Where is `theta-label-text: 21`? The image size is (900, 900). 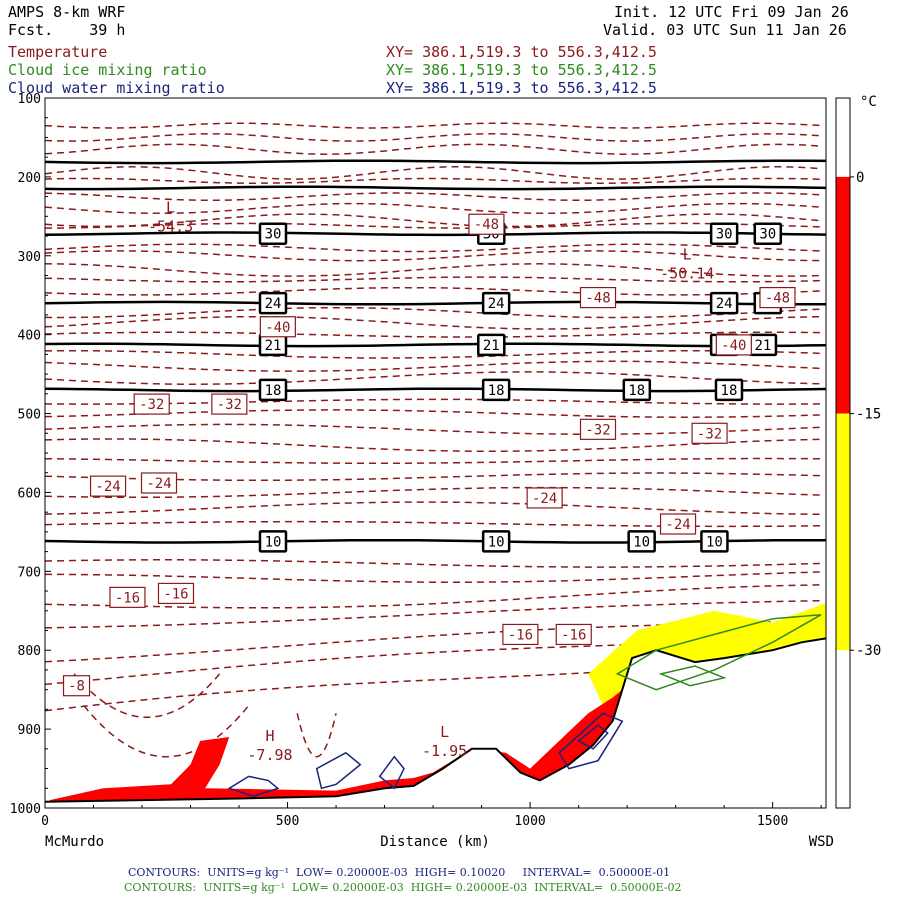
theta-label-text: 21 is located at coordinates (273, 346).